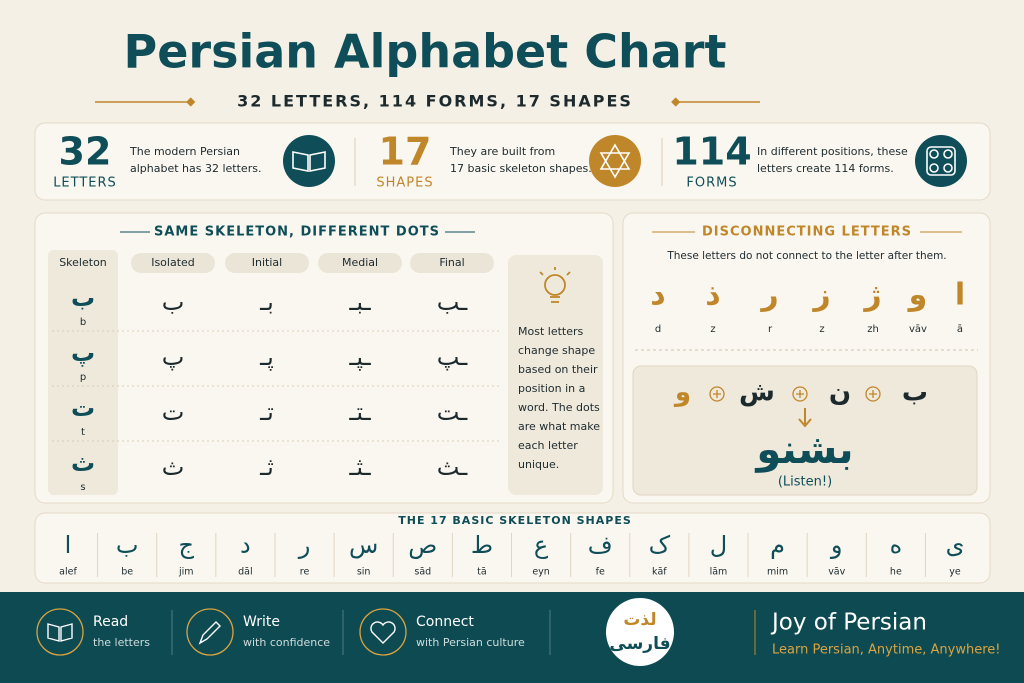 The width and height of the screenshot is (1024, 683). I want to click on column-header: Skeleton, so click(83, 262).